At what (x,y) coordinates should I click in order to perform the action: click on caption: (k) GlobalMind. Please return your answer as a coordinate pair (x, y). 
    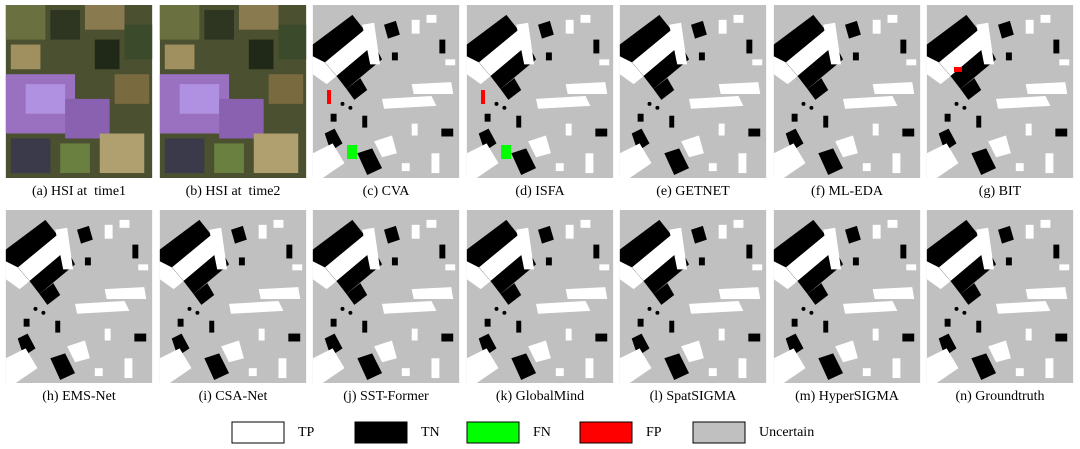
    Looking at the image, I should click on (540, 396).